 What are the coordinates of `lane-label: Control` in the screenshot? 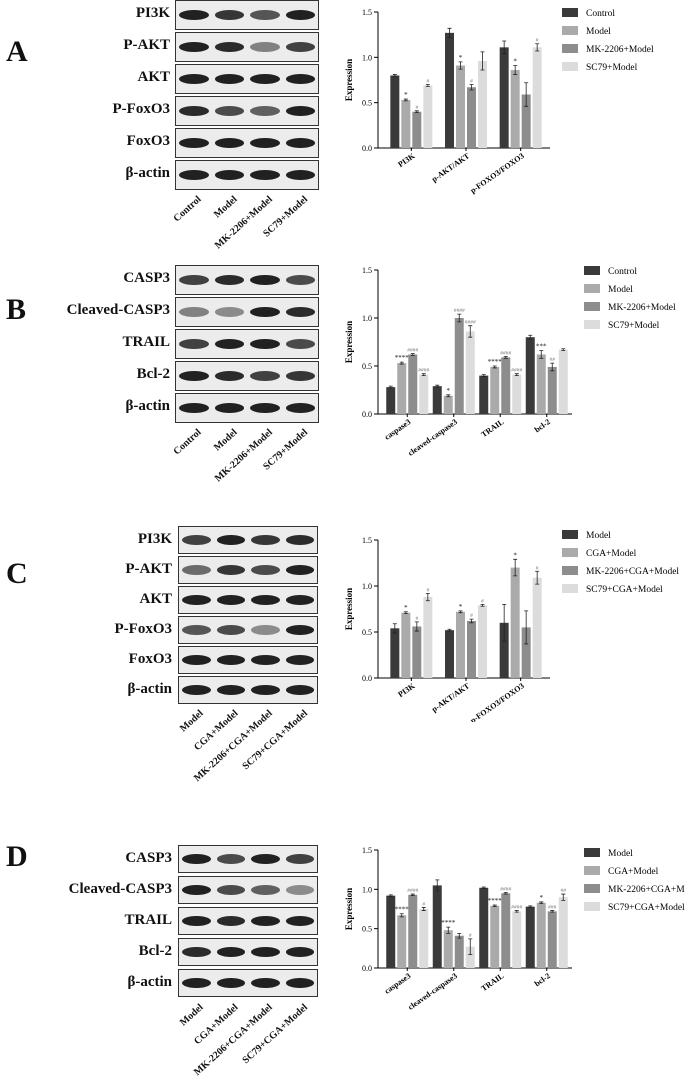 It's located at (187, 209).